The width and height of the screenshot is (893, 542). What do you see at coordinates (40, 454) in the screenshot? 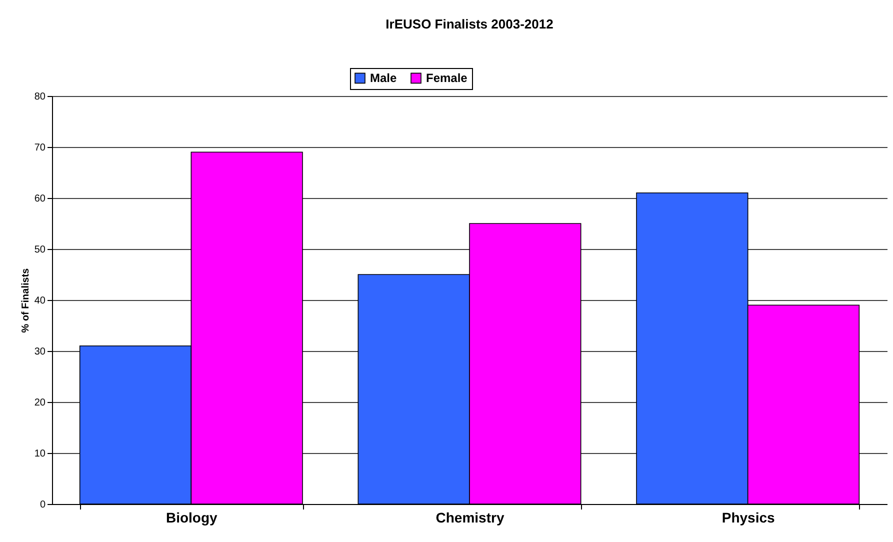
I see `y-tick-label: 10` at bounding box center [40, 454].